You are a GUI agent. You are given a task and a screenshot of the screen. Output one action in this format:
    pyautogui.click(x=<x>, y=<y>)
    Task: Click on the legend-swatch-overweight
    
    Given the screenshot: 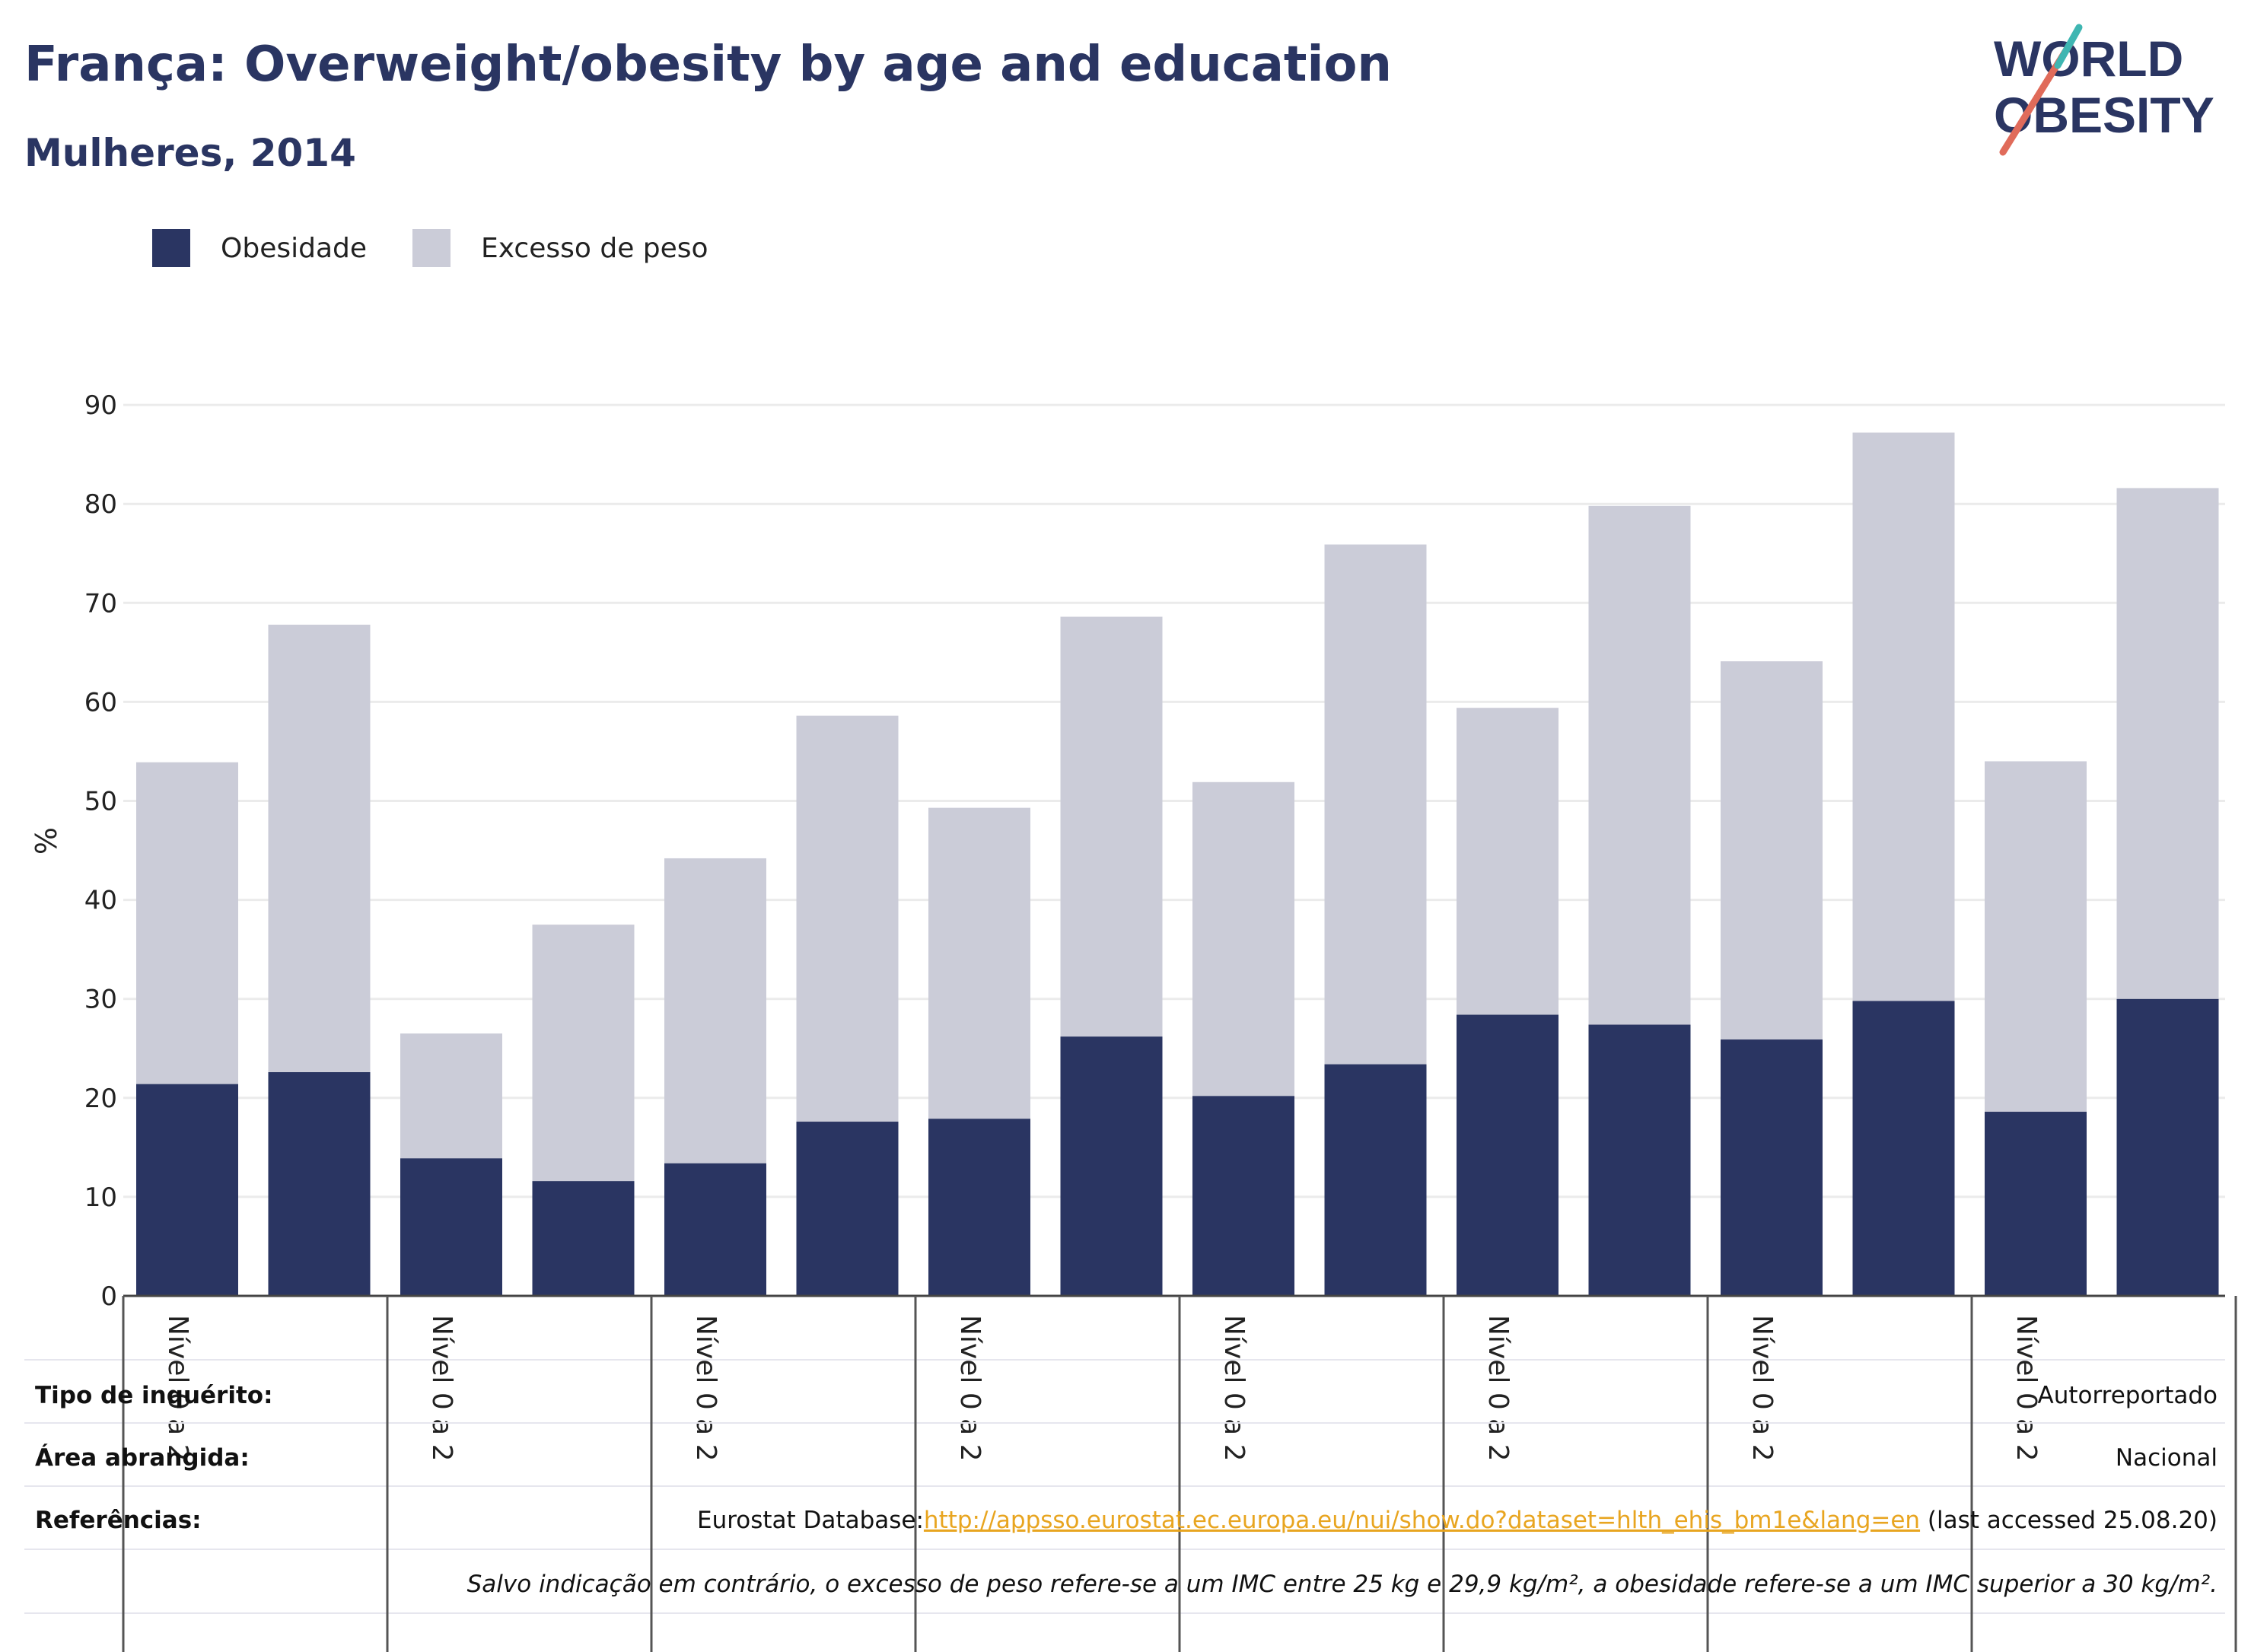 What is the action you would take?
    pyautogui.click(x=431, y=248)
    